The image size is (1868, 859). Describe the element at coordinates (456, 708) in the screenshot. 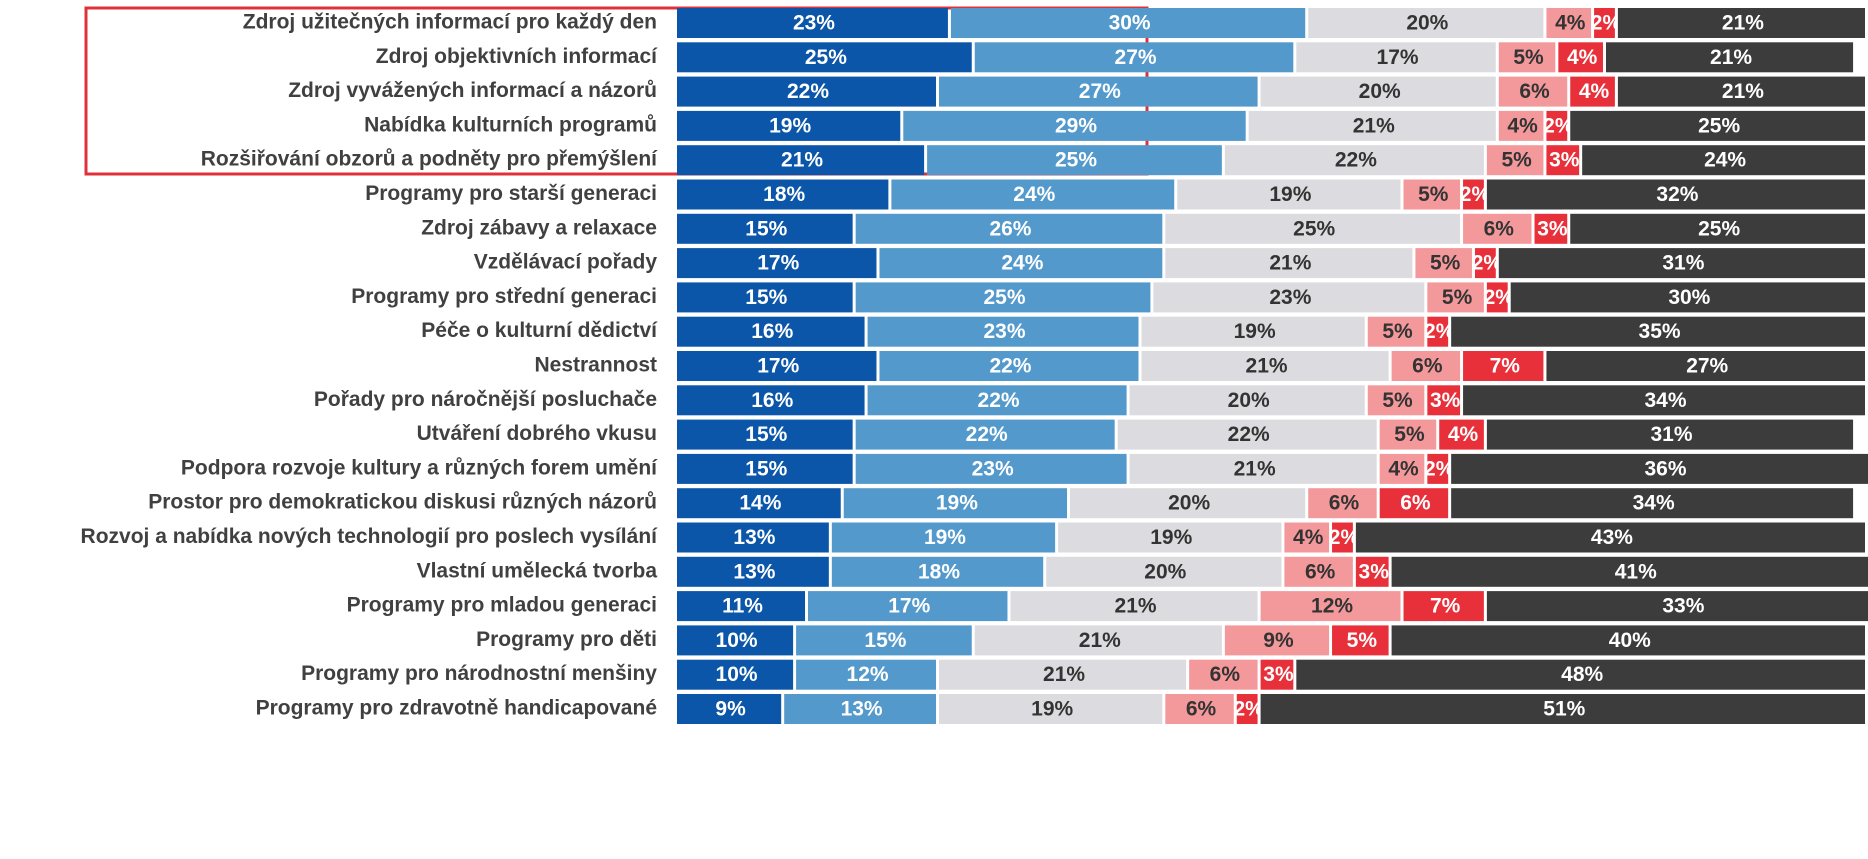

I see `category-label: Programy pro zdravotně handicapované` at that location.